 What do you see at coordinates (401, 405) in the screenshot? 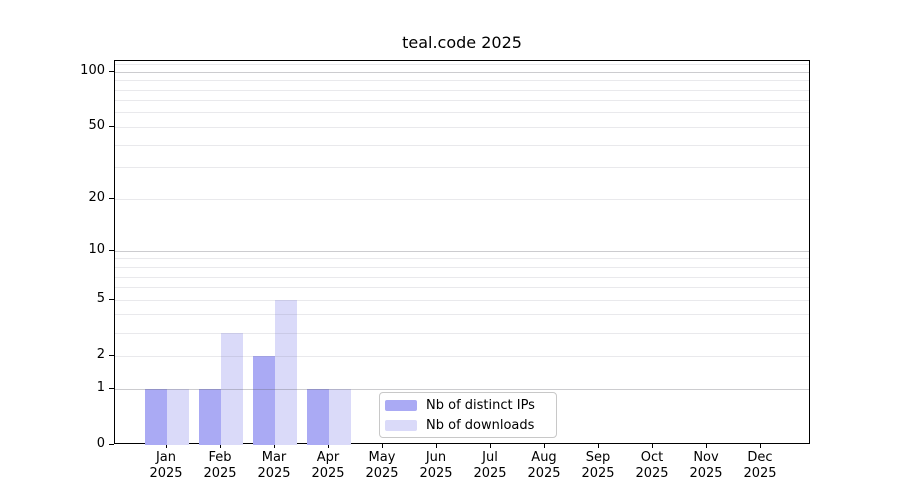
I see `legend-swatch-distinct-ips` at bounding box center [401, 405].